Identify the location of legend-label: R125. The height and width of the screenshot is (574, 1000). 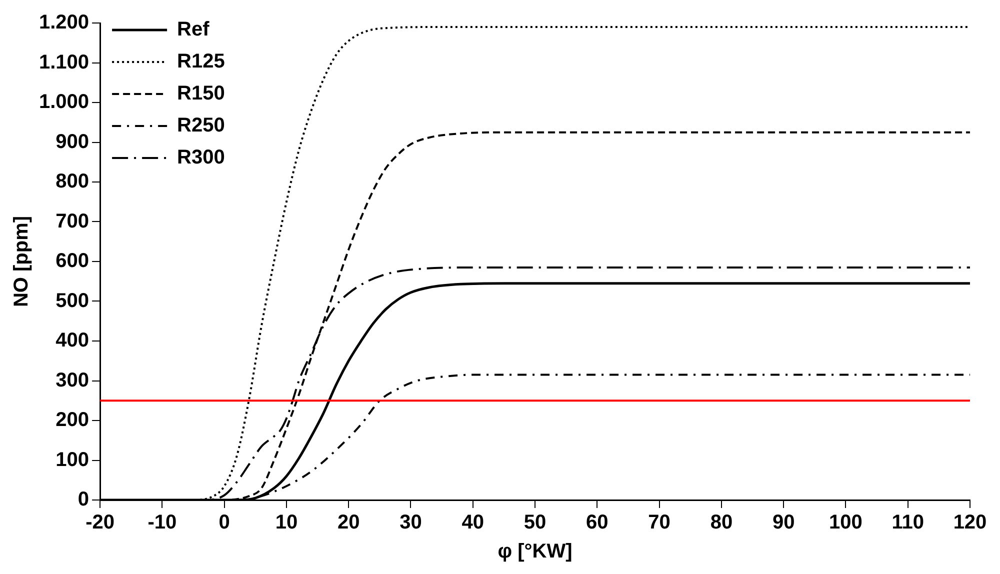
(201, 61).